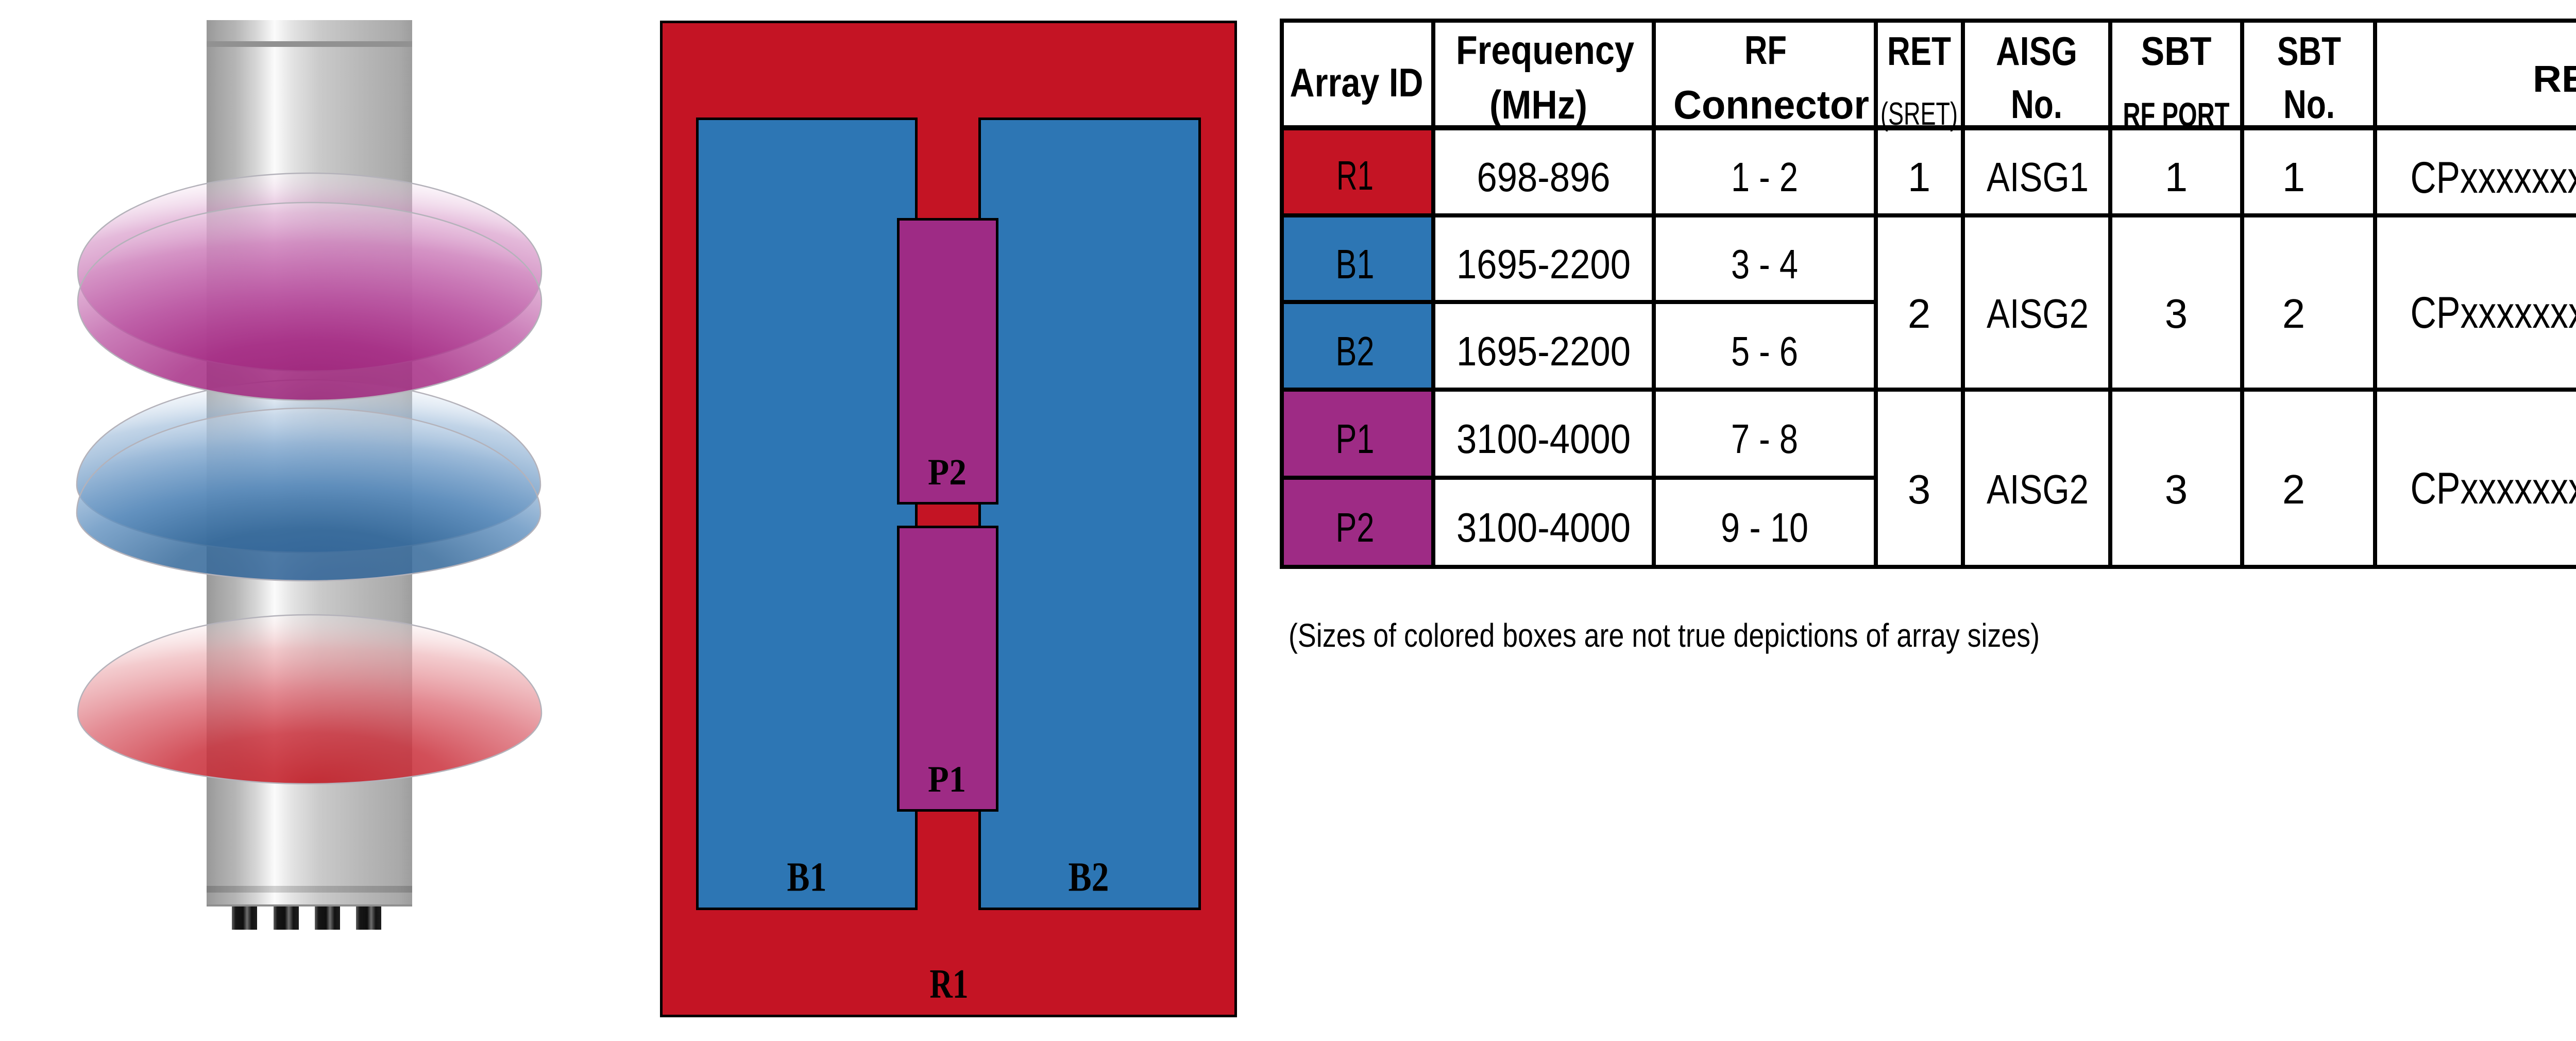 The width and height of the screenshot is (2576, 1041). Describe the element at coordinates (1764, 177) in the screenshot. I see `svg-text: 1 - 2` at that location.